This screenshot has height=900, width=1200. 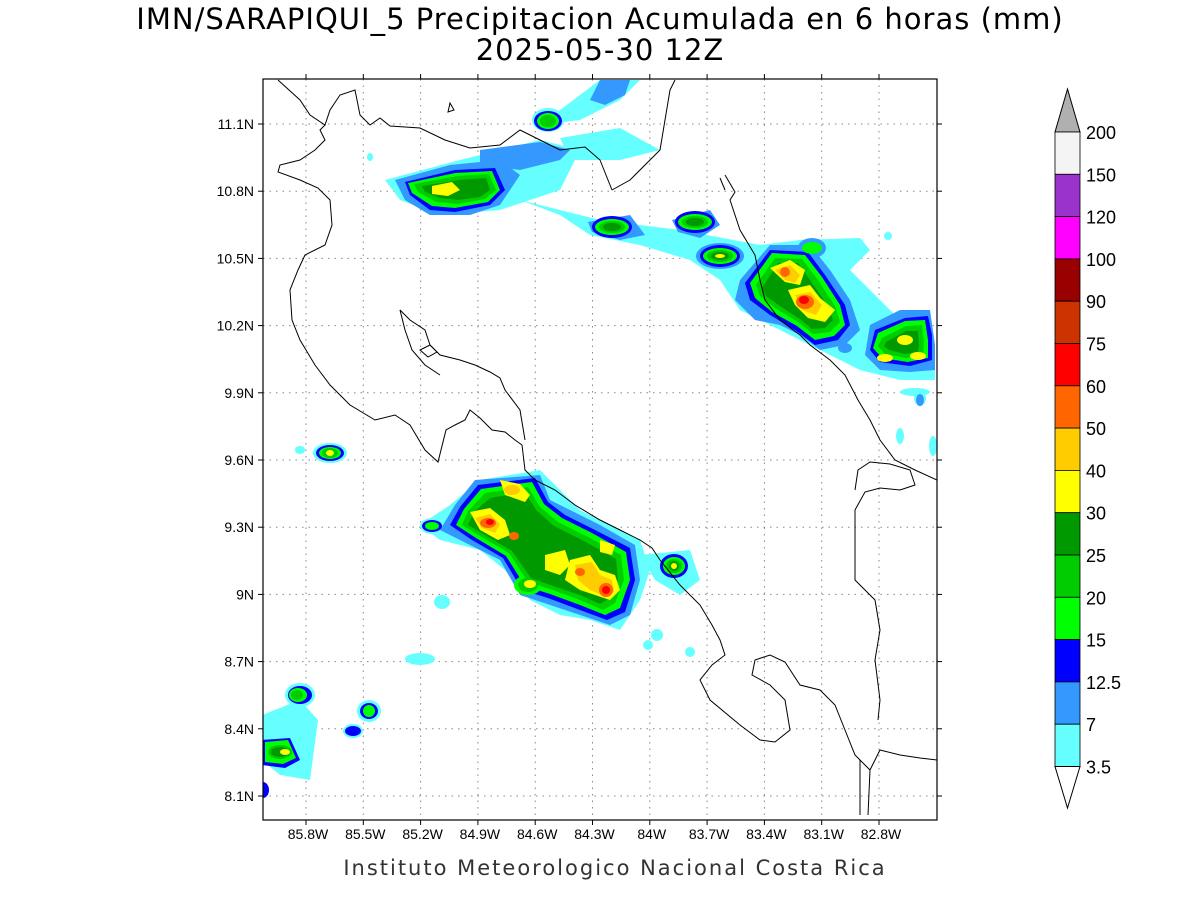 I want to click on colorbar-bottom-arrow, so click(x=1067, y=788).